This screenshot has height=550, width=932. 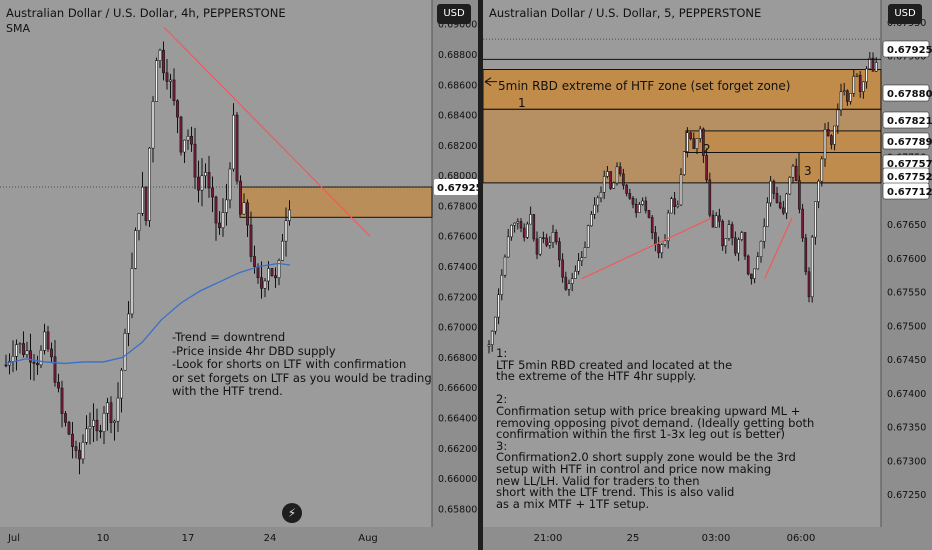 I want to click on y-tick-label: 0.66800, so click(x=457, y=358).